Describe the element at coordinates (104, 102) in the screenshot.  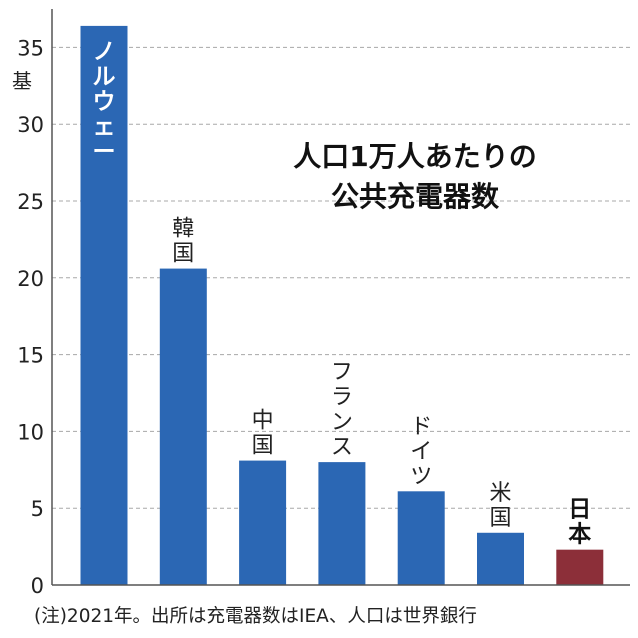
I see `category-label: ノルウェー` at that location.